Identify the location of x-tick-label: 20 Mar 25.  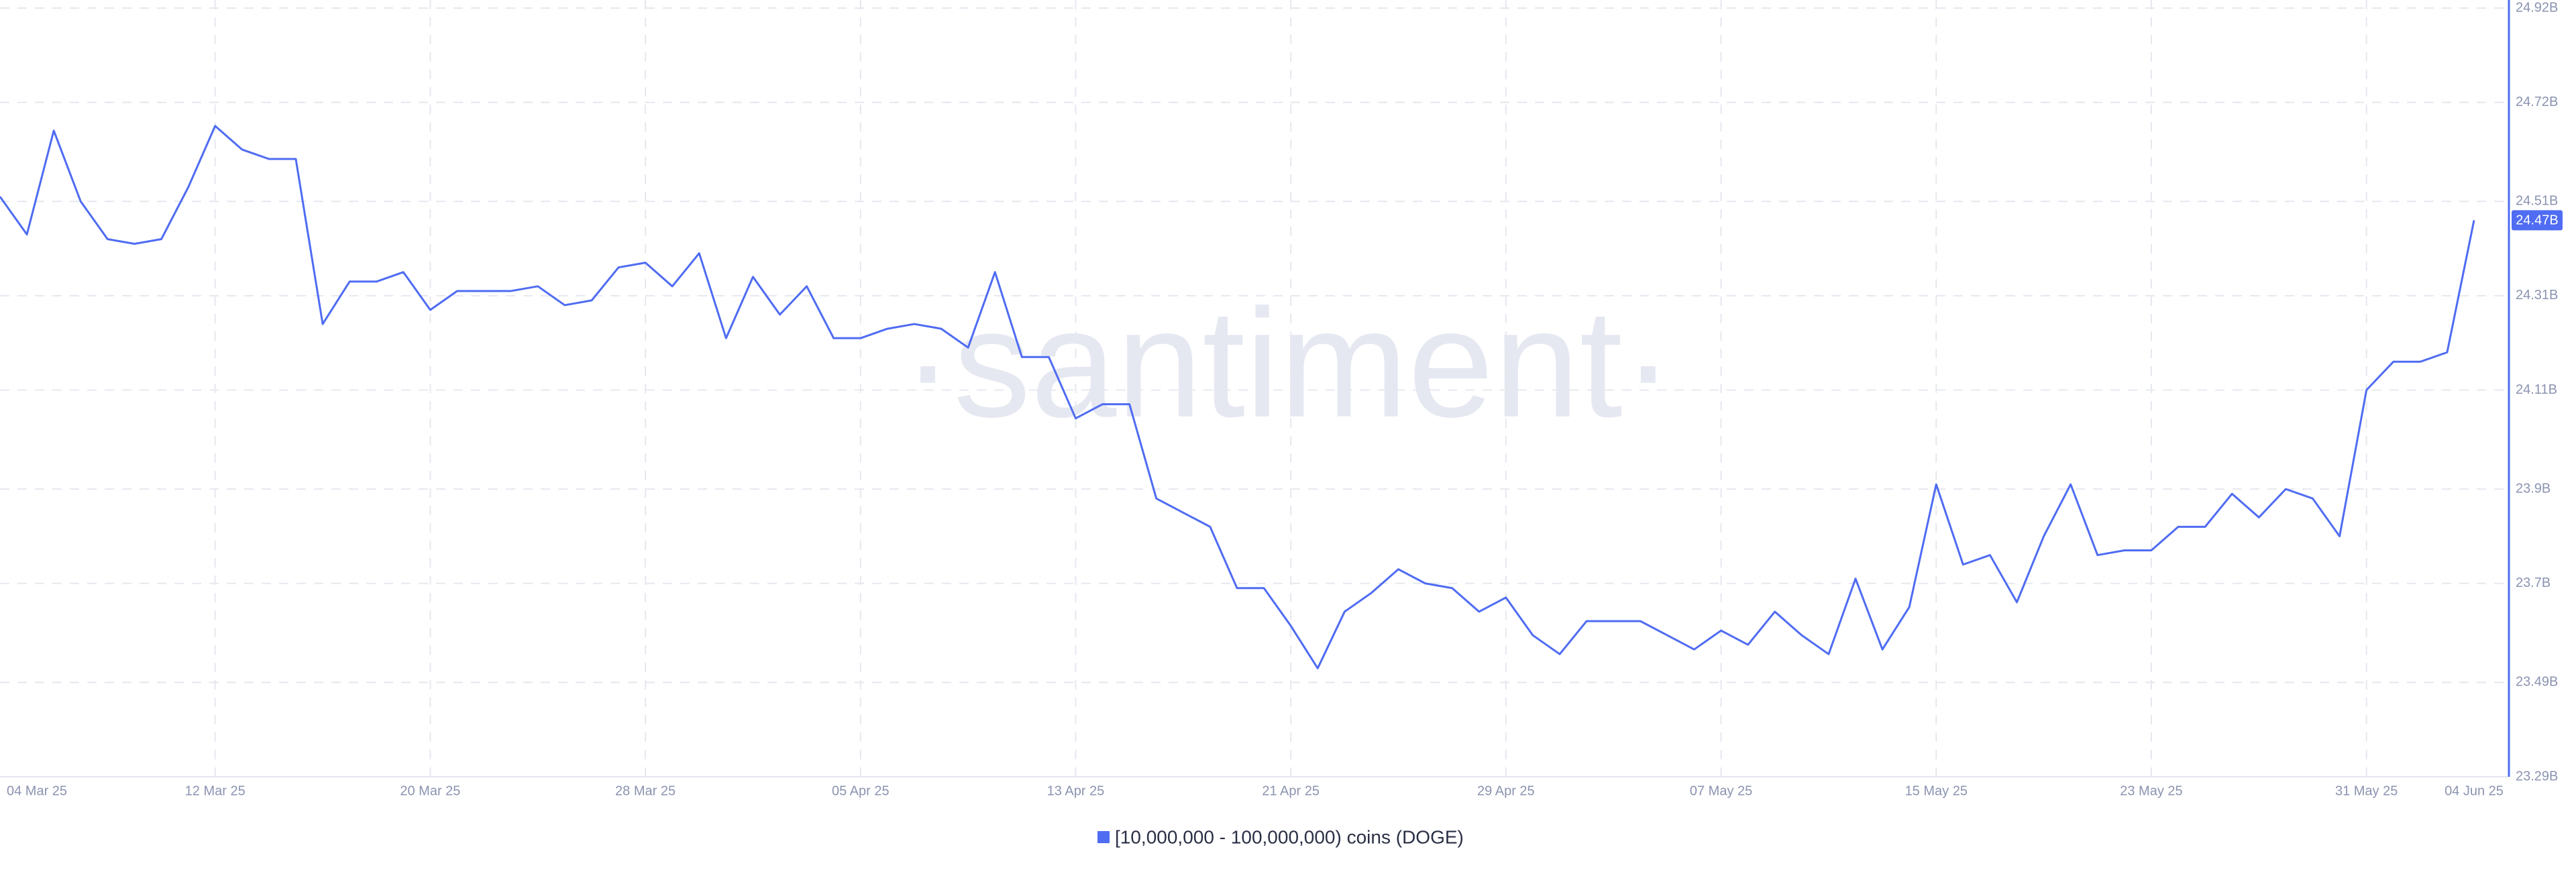
(430, 790).